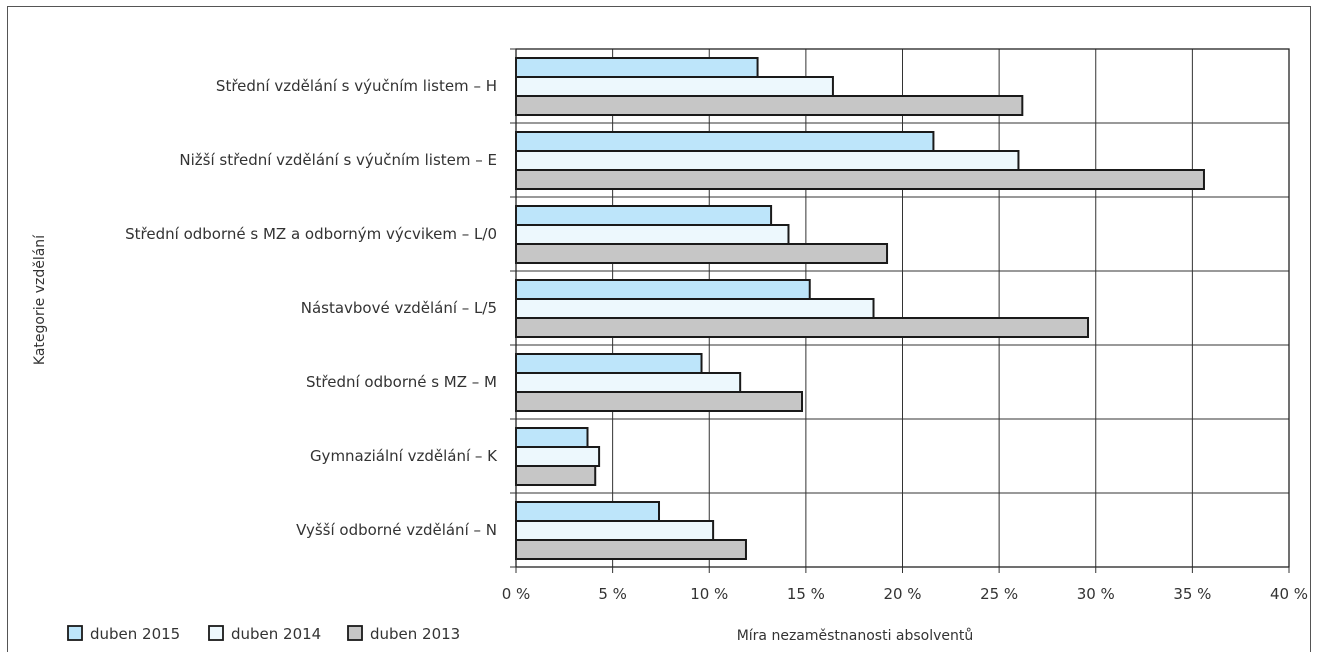 This screenshot has width=1318, height=657. What do you see at coordinates (1289, 594) in the screenshot?
I see `x-tick-label: 40 %` at bounding box center [1289, 594].